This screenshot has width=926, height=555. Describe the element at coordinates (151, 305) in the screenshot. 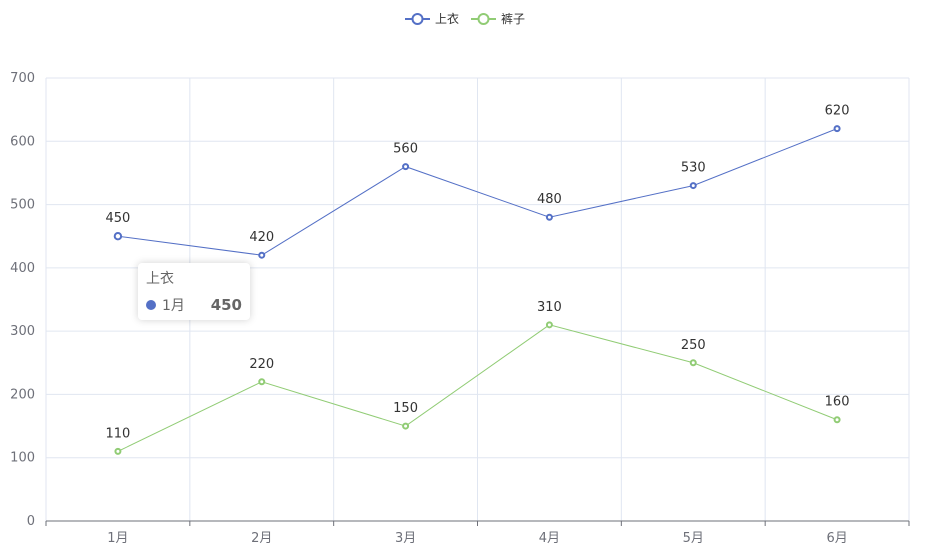

I see `series-dot-icon` at that location.